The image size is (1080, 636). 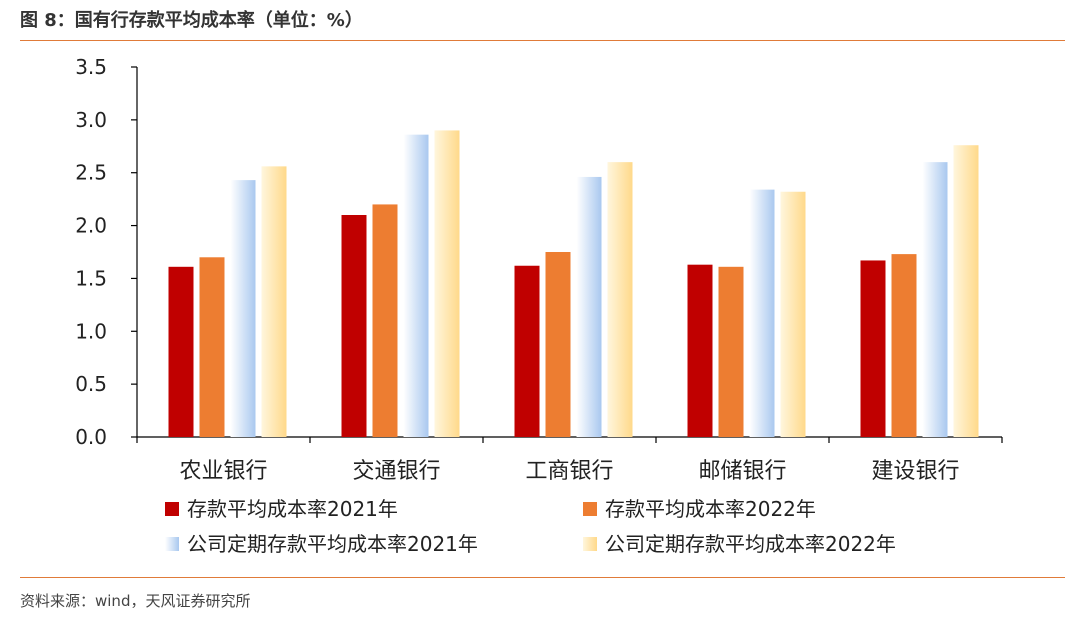 What do you see at coordinates (91, 437) in the screenshot?
I see `y-tick-label: 0.0` at bounding box center [91, 437].